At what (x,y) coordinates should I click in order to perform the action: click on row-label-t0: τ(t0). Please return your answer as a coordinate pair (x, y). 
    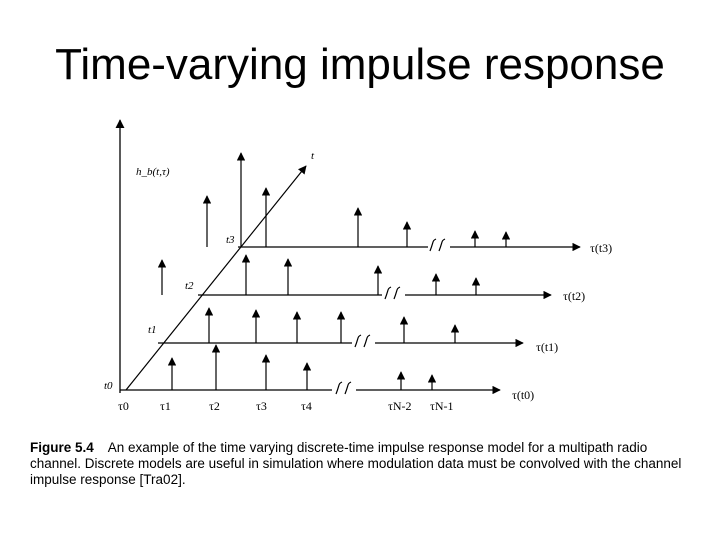
    Looking at the image, I should click on (523, 395).